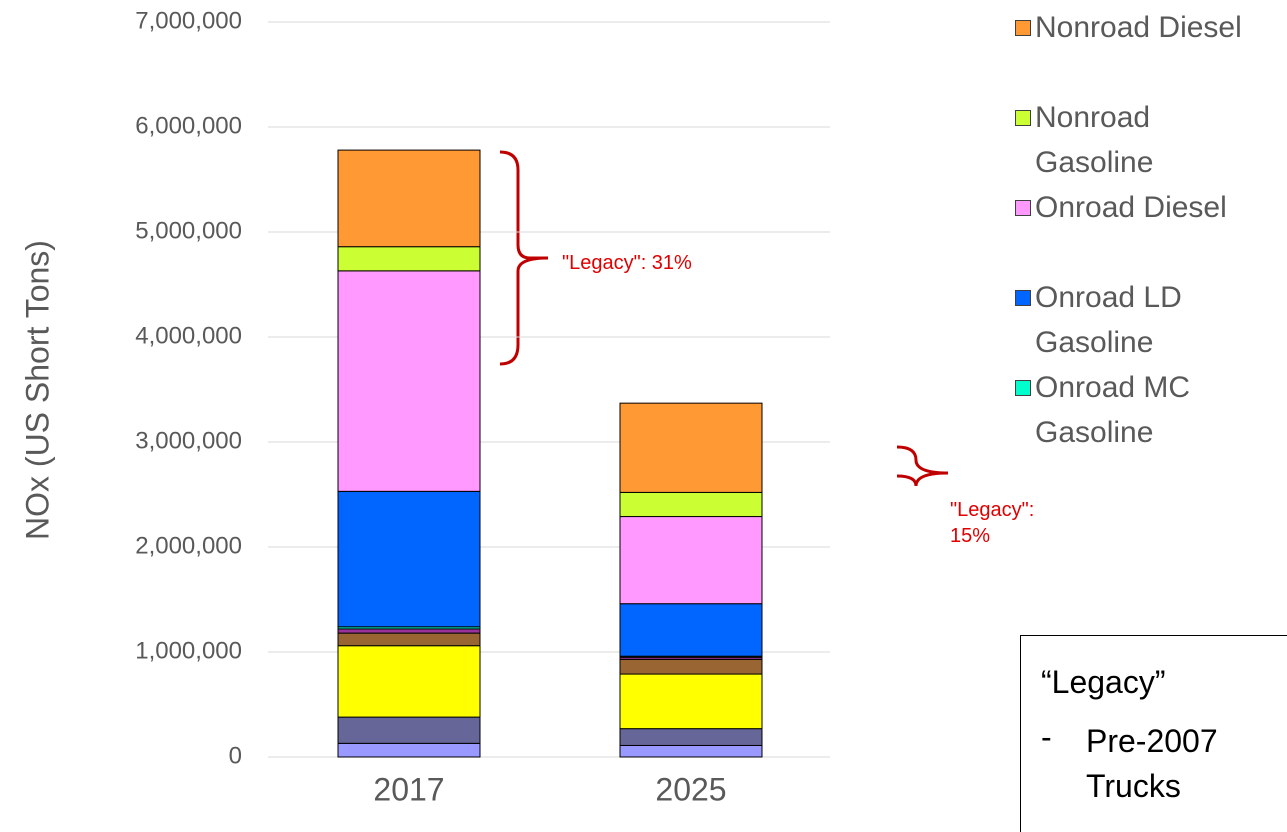  Describe the element at coordinates (690, 789) in the screenshot. I see `x-tick-label: 2025` at that location.